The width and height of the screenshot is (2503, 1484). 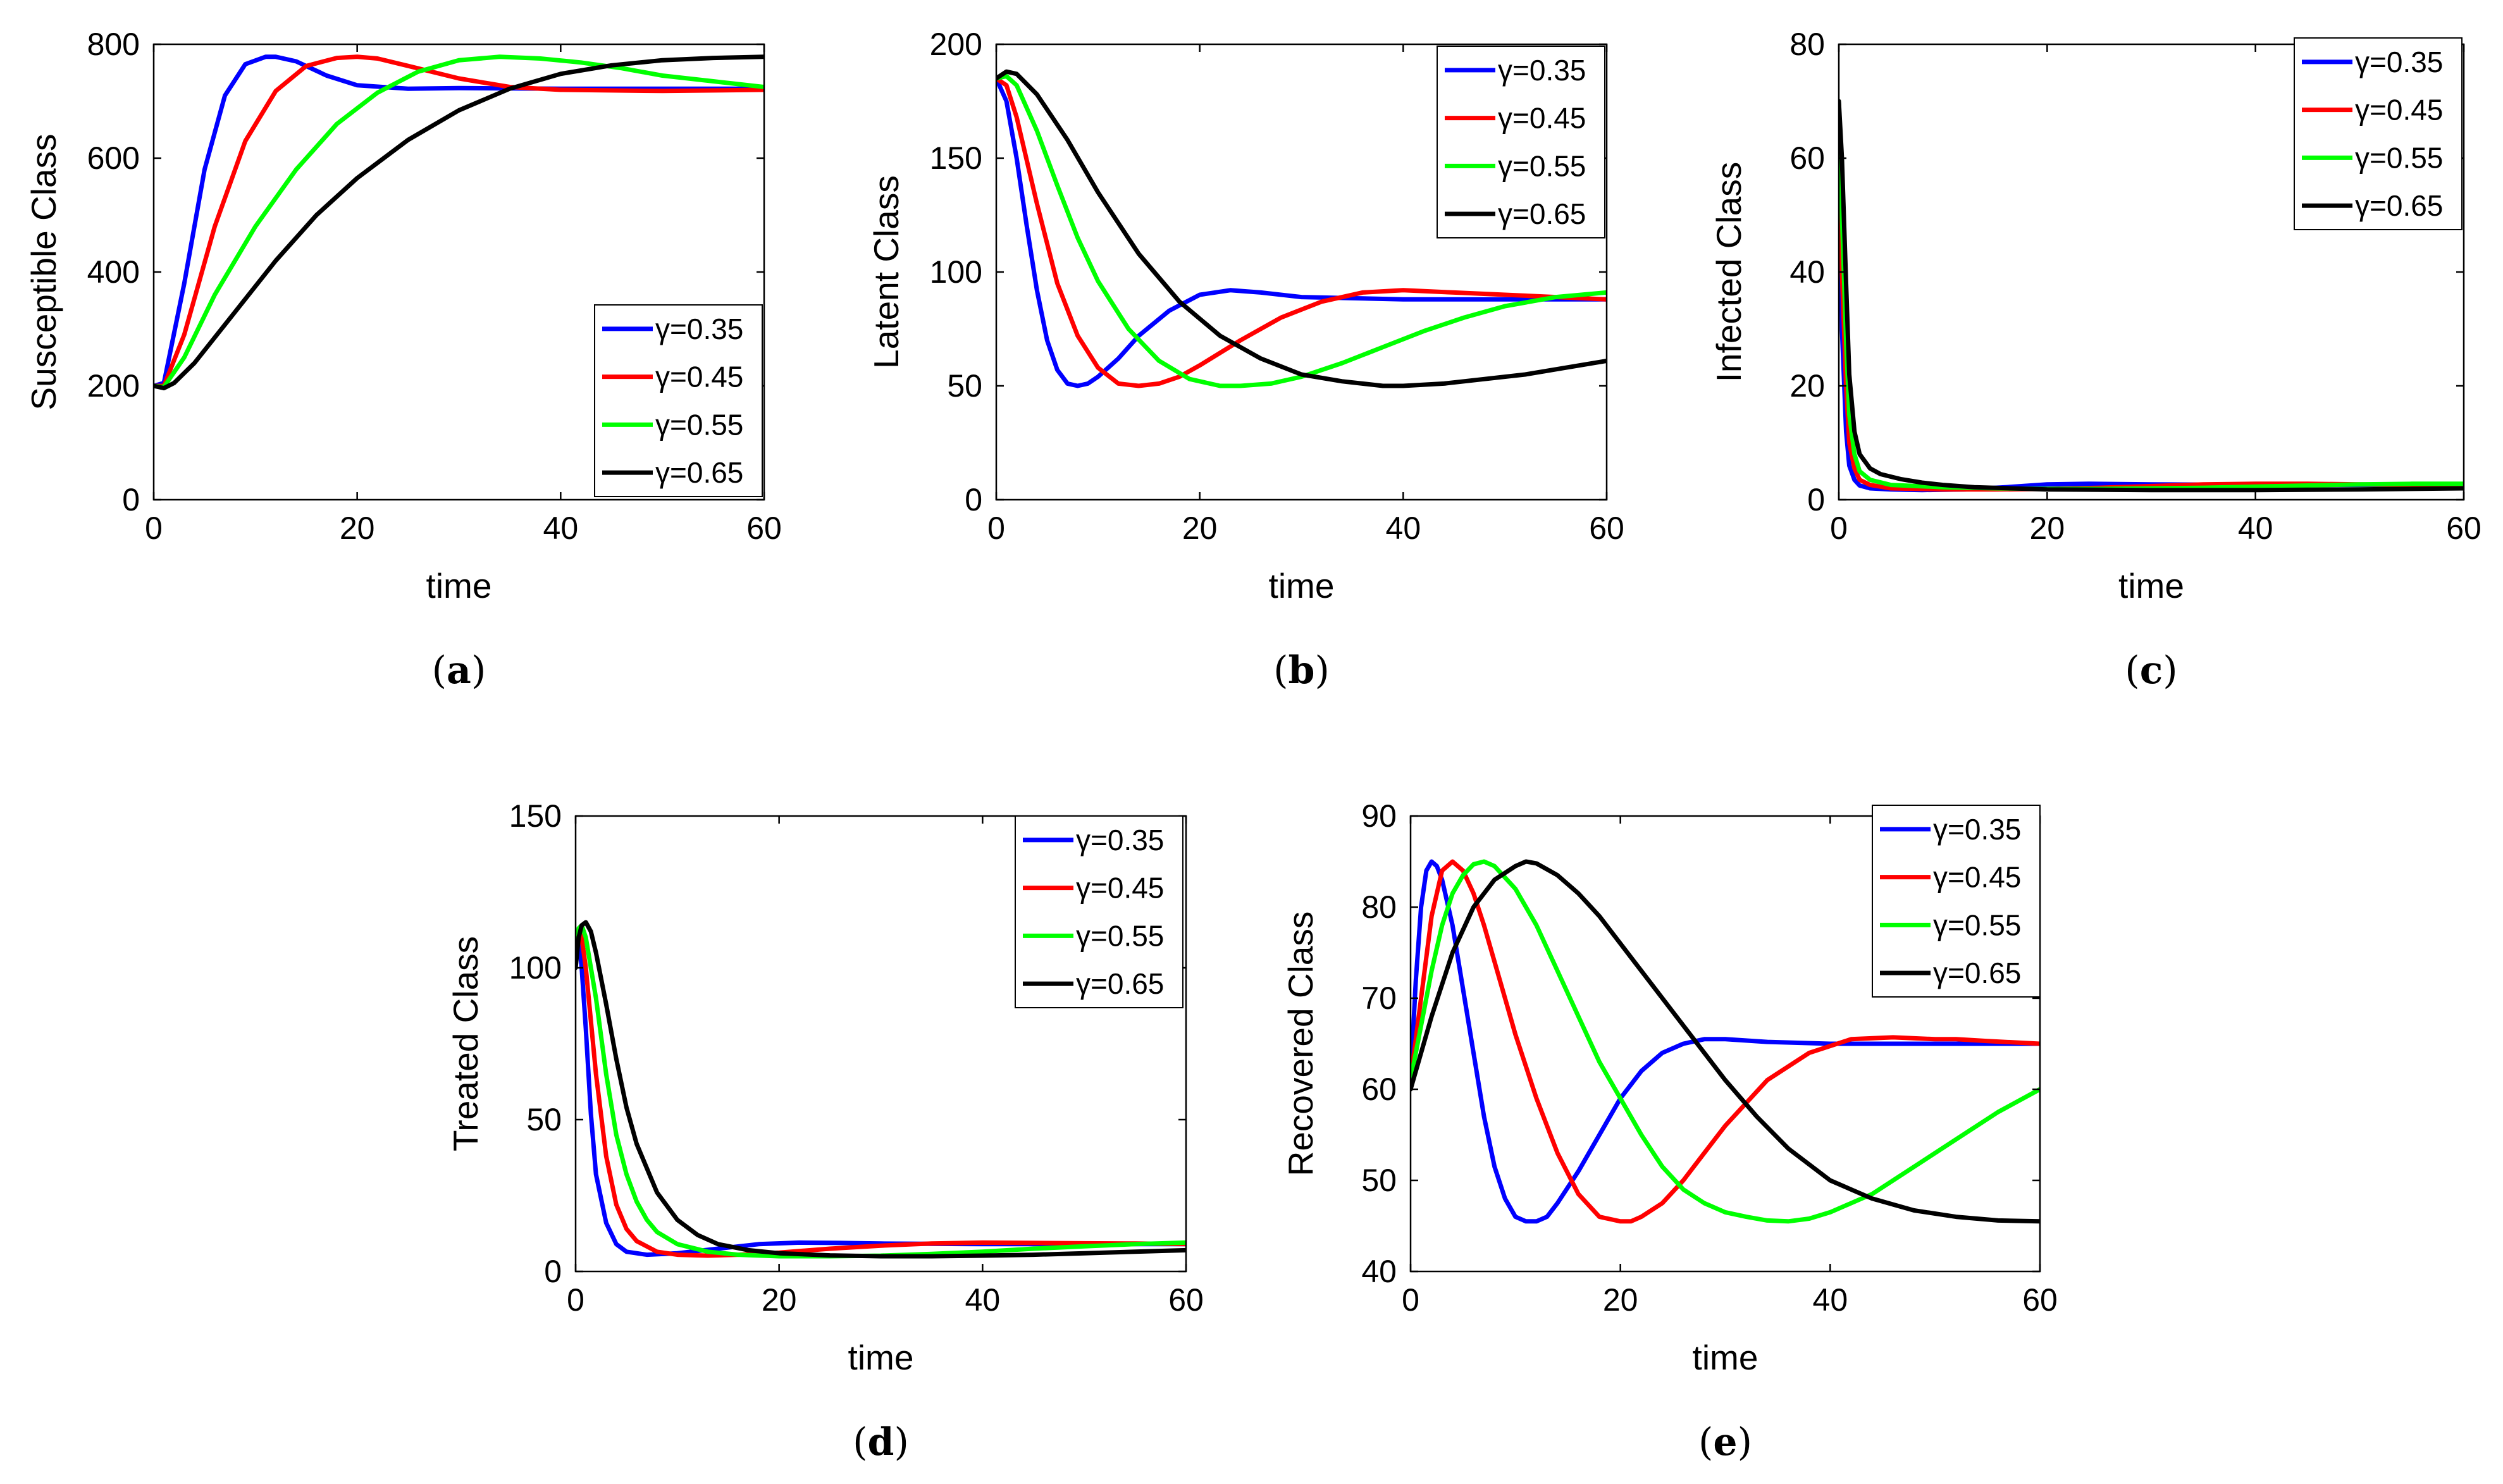 What do you see at coordinates (1302, 585) in the screenshot?
I see `x-axis-label-b: time` at bounding box center [1302, 585].